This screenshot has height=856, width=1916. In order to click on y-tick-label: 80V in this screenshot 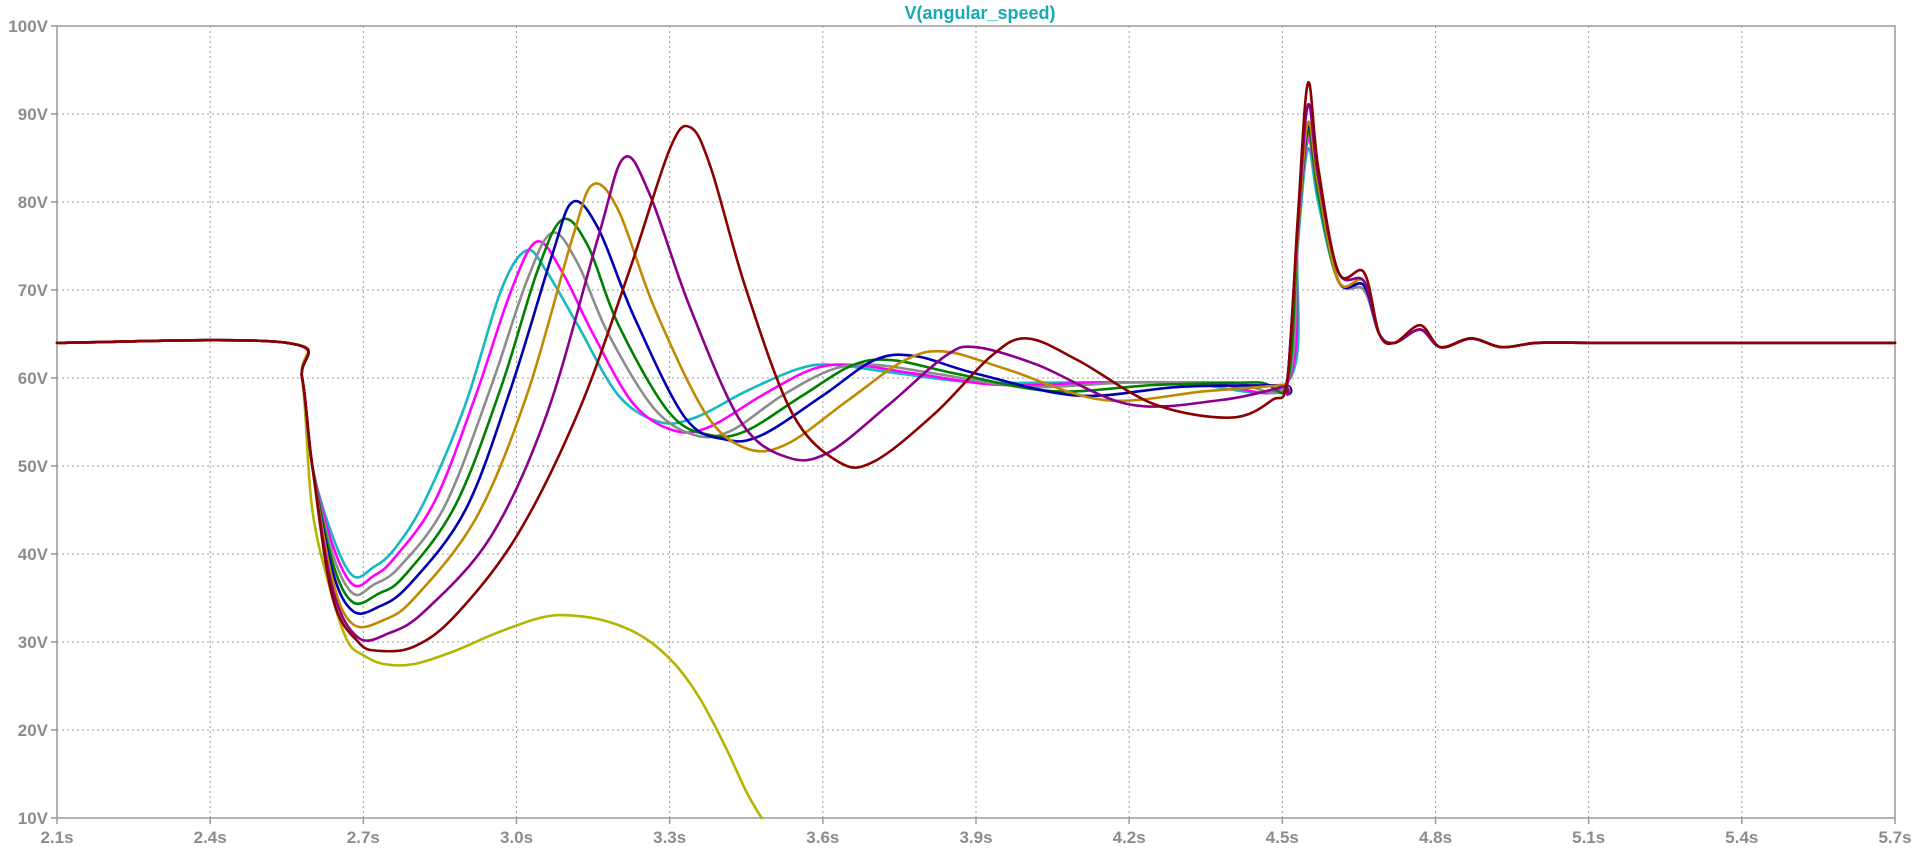, I will do `click(33, 202)`.